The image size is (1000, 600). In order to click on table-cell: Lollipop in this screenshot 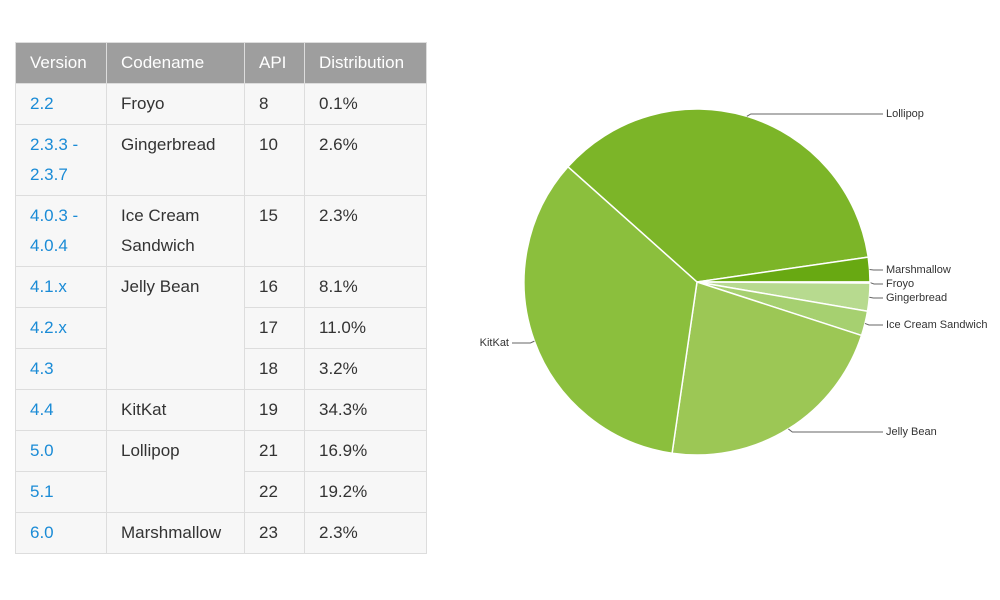, I will do `click(175, 471)`.